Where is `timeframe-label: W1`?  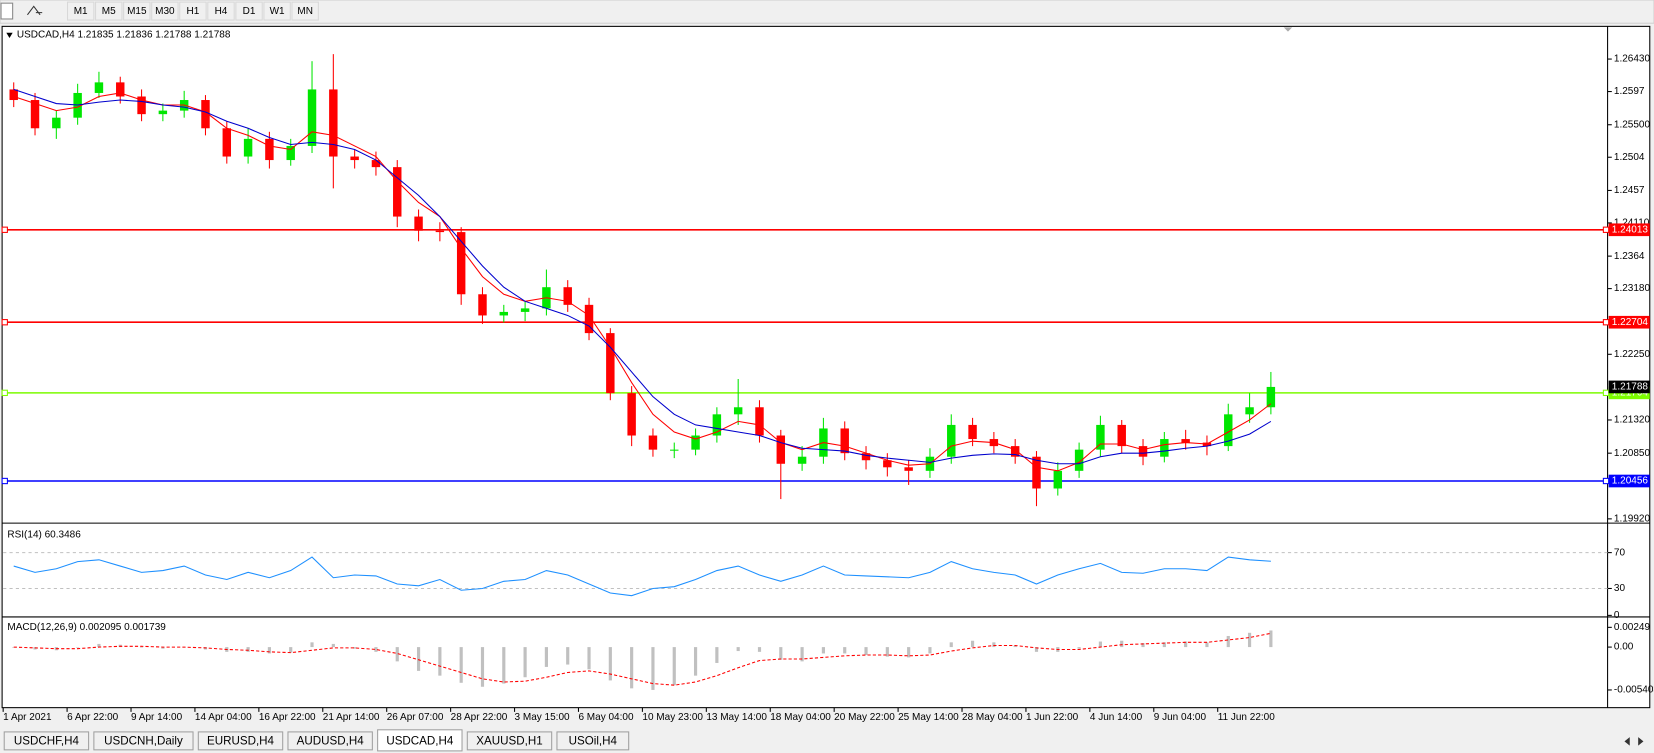
timeframe-label: W1 is located at coordinates (277, 11).